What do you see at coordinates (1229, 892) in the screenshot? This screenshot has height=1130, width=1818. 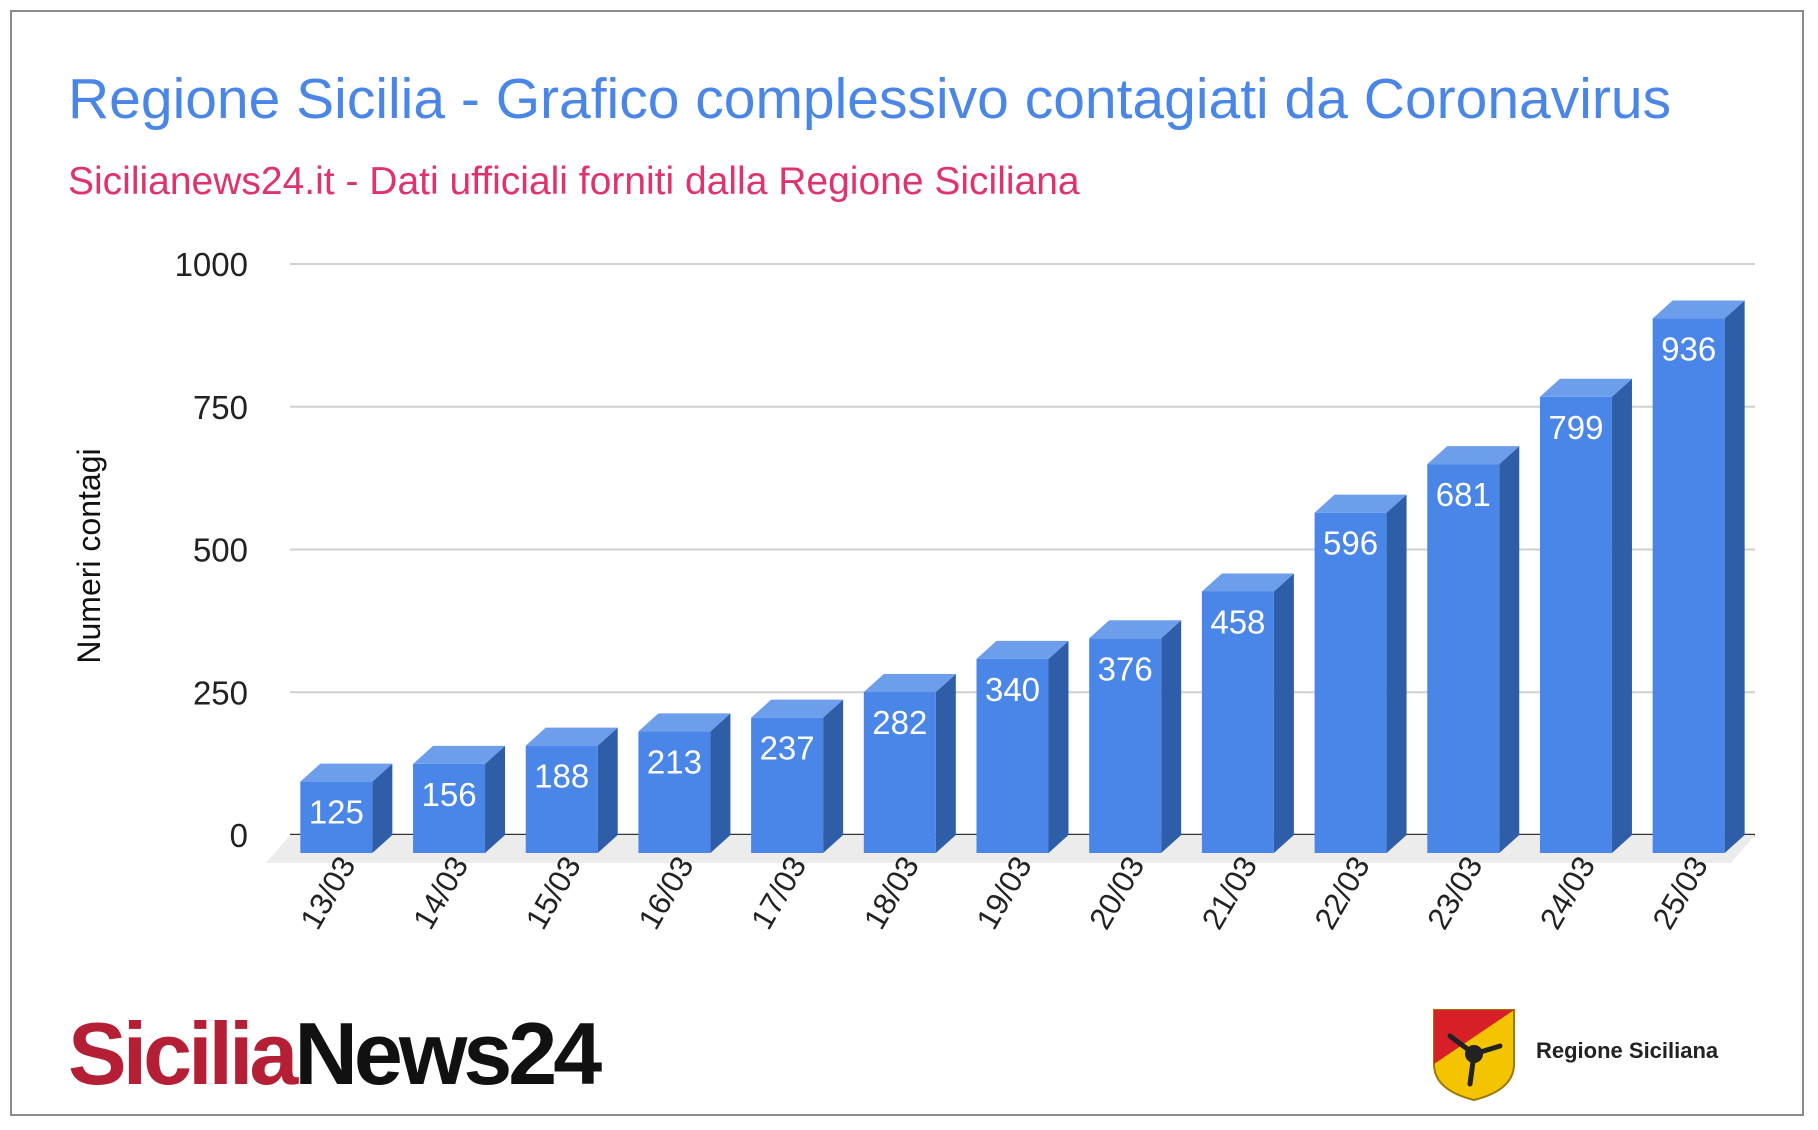 I see `x-tick-label: 21/03` at bounding box center [1229, 892].